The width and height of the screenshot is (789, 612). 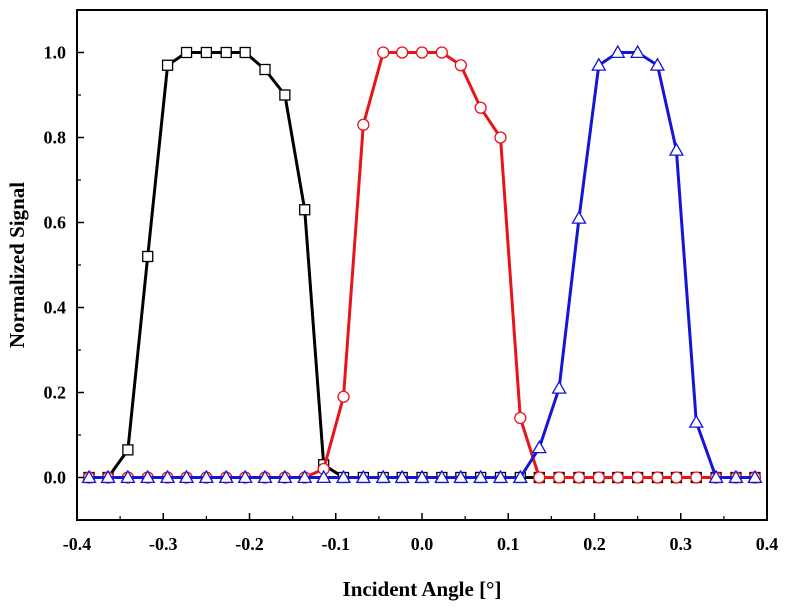 What do you see at coordinates (767, 544) in the screenshot?
I see `x-tick-label: 0.4` at bounding box center [767, 544].